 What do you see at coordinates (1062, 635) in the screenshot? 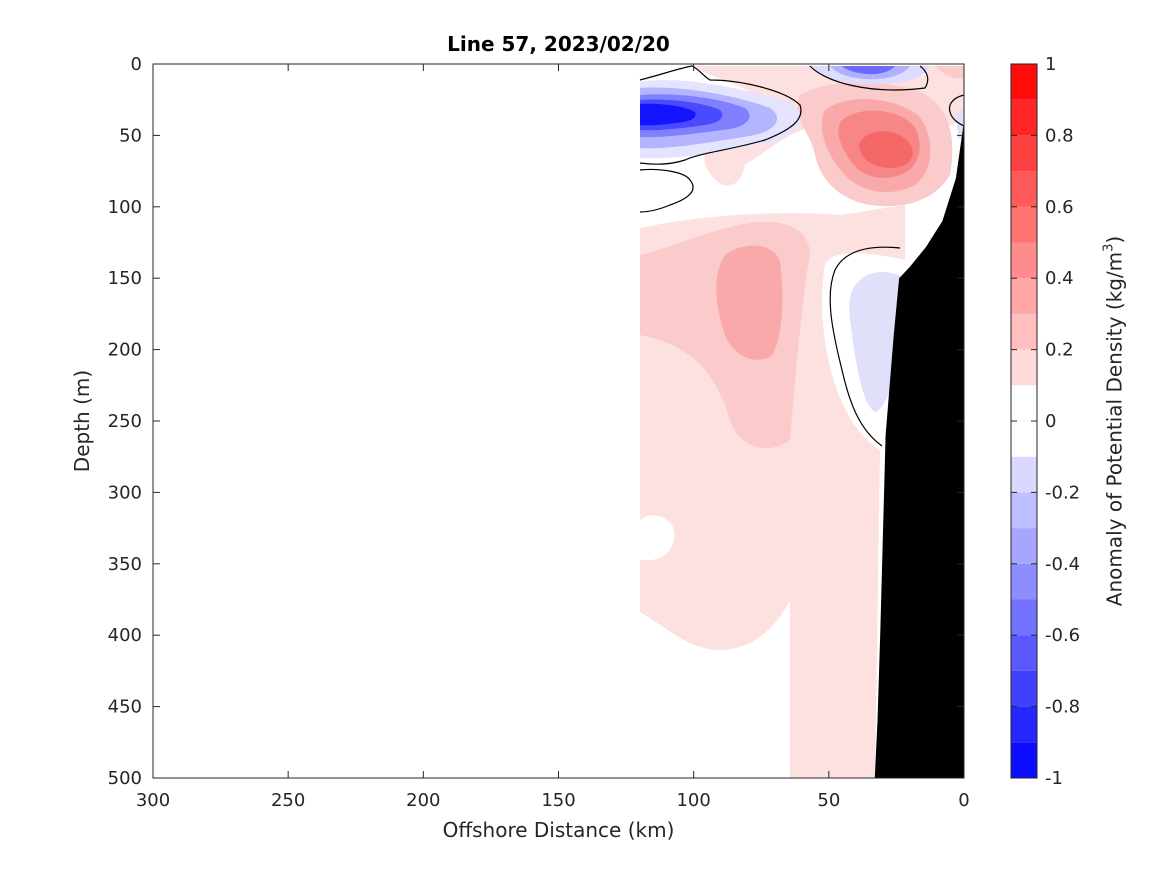
I see `colorbar-tick-label: -0.6` at bounding box center [1062, 635].